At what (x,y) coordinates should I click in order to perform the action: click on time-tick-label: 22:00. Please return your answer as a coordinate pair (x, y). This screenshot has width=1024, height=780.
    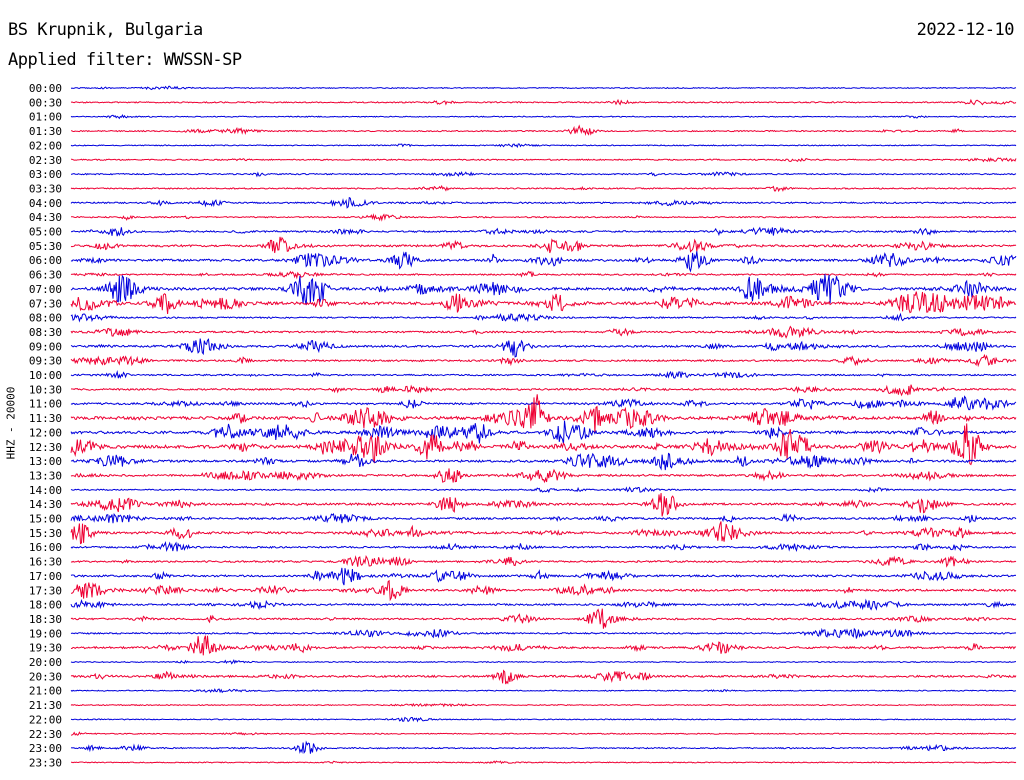
    Looking at the image, I should click on (45, 719).